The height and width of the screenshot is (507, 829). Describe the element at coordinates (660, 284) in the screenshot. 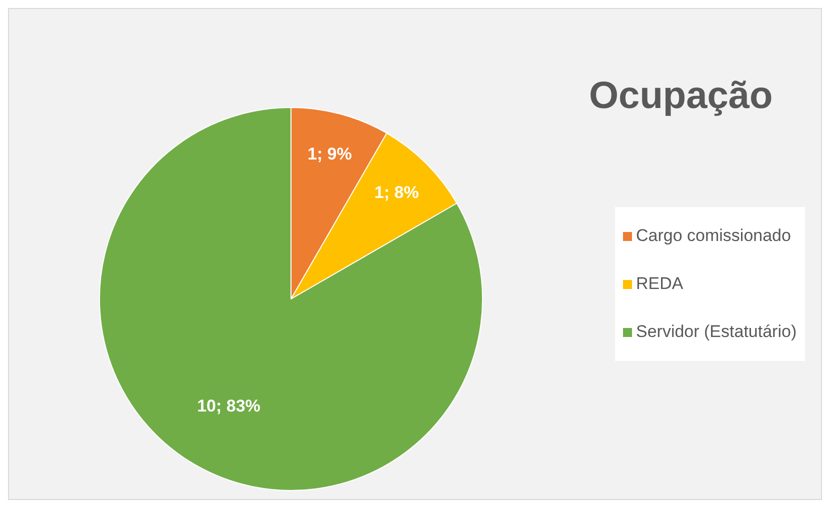

I see `legend-label: REDA` at that location.